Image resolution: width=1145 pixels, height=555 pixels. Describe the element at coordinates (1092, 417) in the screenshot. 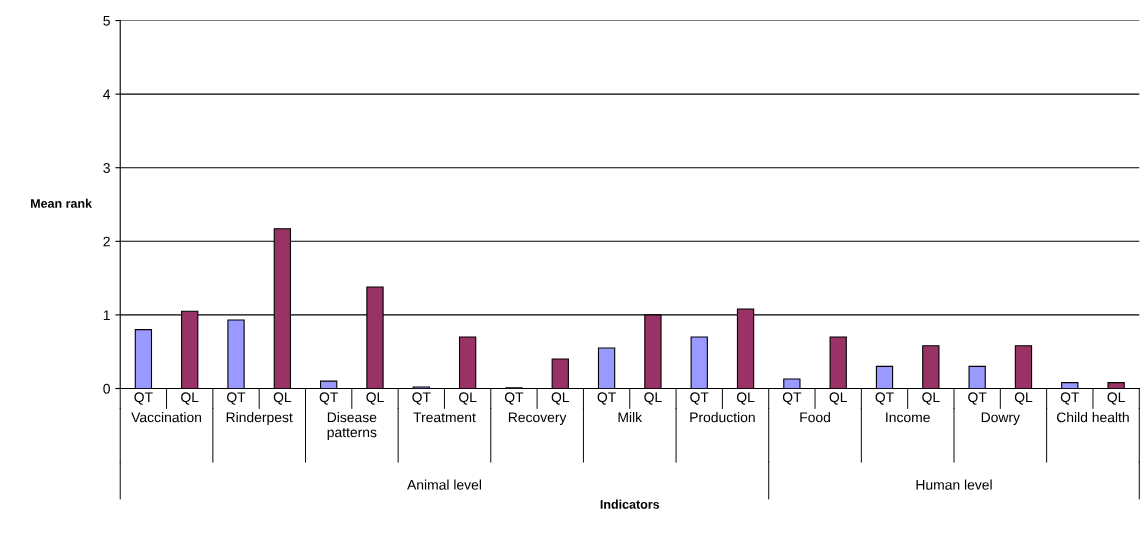

I see `x-tick-label: Child health` at that location.